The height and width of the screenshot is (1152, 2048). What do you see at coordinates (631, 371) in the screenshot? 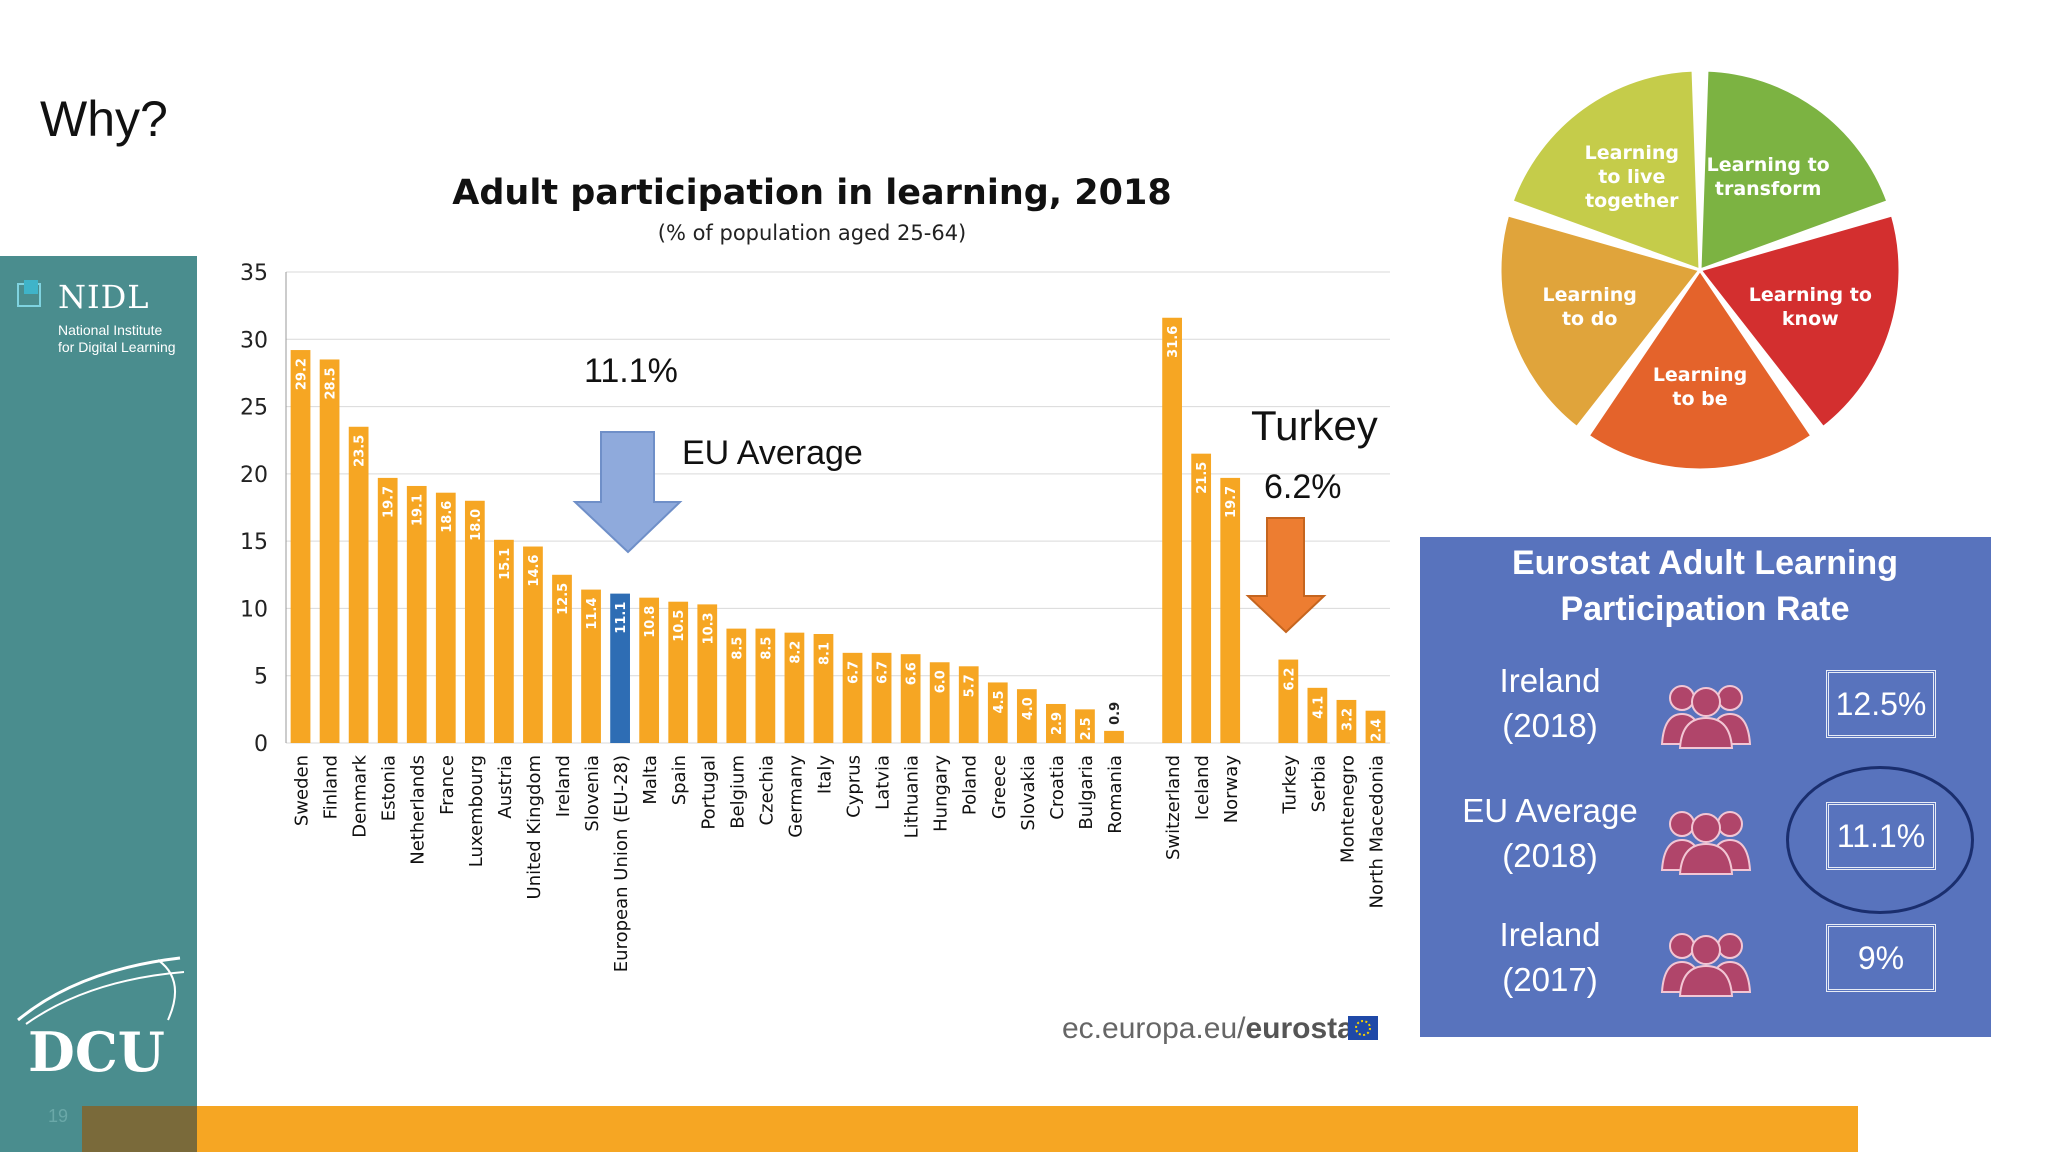
I see `eu-average-percent: 11.1%` at bounding box center [631, 371].